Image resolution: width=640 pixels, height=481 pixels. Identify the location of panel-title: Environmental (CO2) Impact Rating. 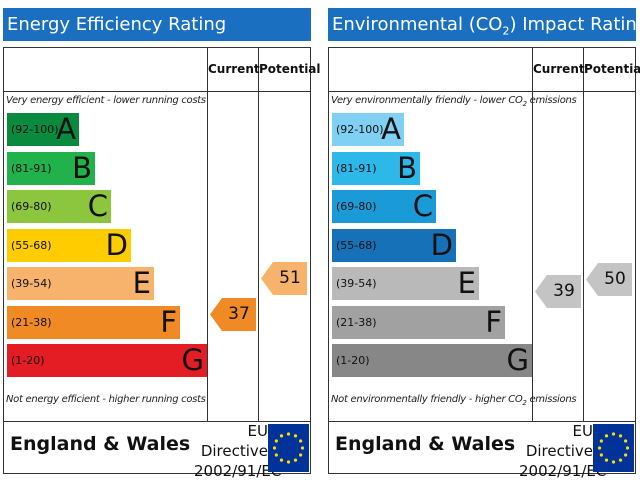
(482, 24).